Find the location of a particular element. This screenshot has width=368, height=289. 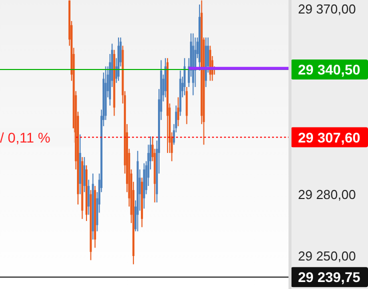

y-tick-label: 29 250,00 is located at coordinates (327, 256).